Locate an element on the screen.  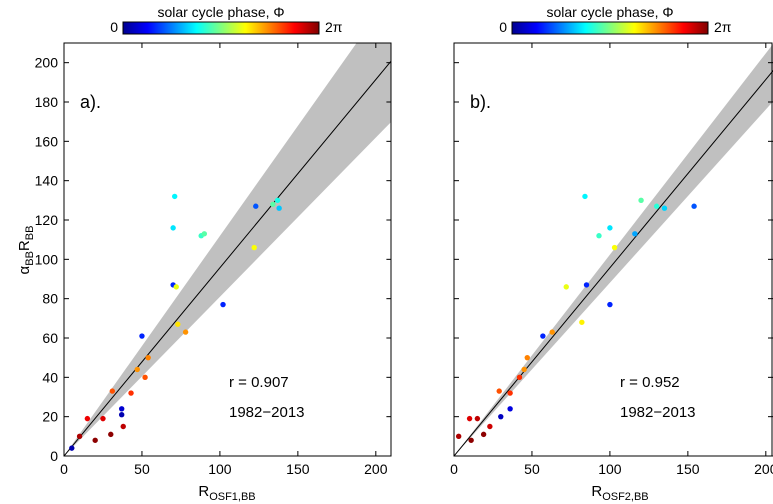
colorbar-right: solar cycle phase, Φ 0 2π is located at coordinates (615, 19).